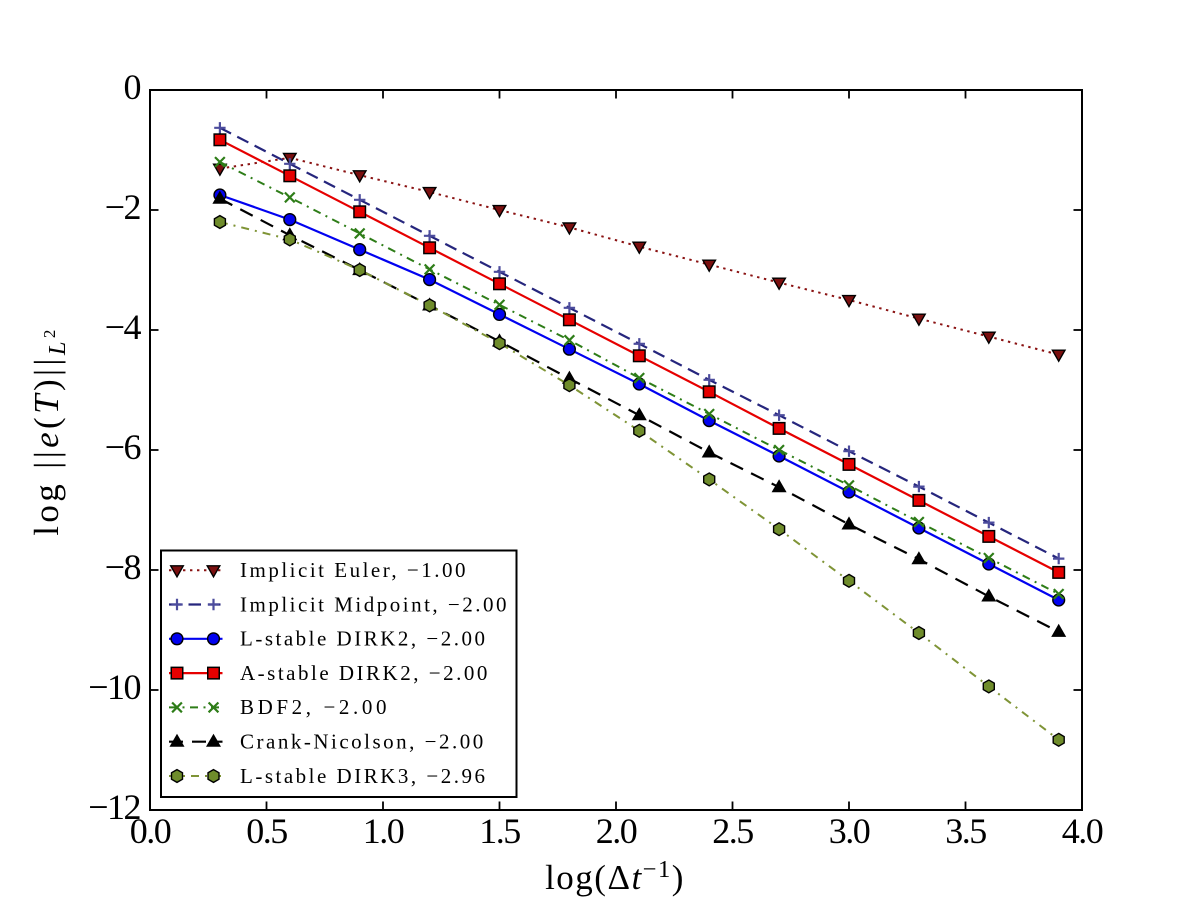 The height and width of the screenshot is (905, 1200). I want to click on svg-text: Crank-Nicolson, −2.00, so click(363, 742).